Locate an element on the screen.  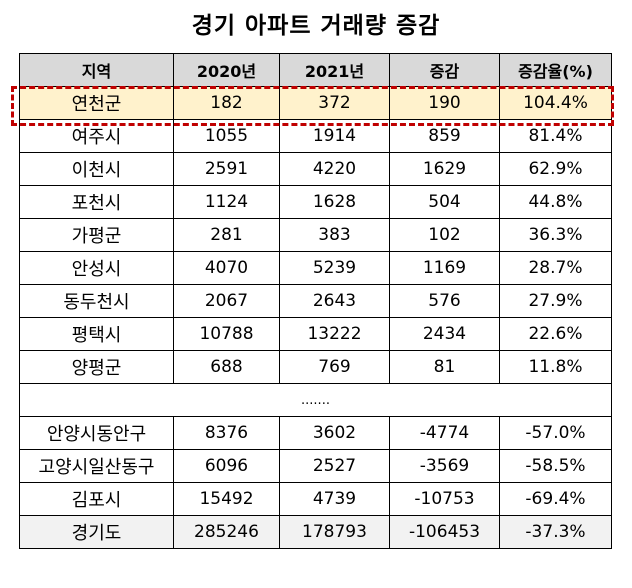
header-region: 지역 is located at coordinates (96, 70).